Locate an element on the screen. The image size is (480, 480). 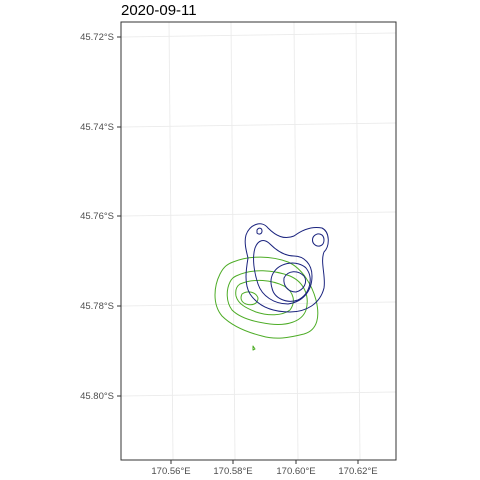
contour-navy-lobe-left is located at coordinates (259, 231).